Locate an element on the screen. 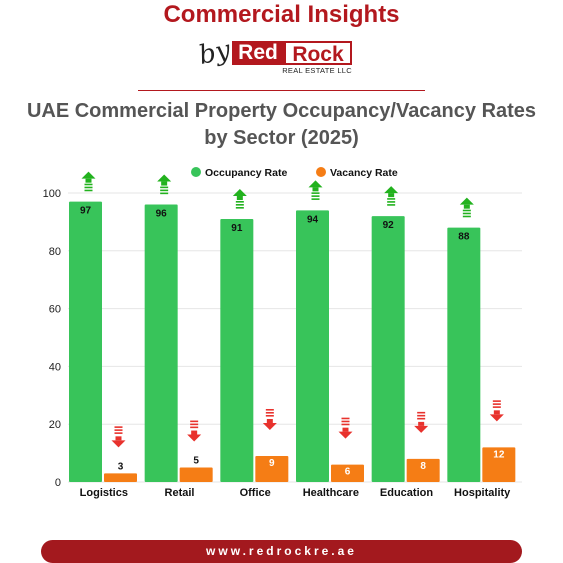 This screenshot has height=563, width=563. x-category-label: Logistics is located at coordinates (104, 493).